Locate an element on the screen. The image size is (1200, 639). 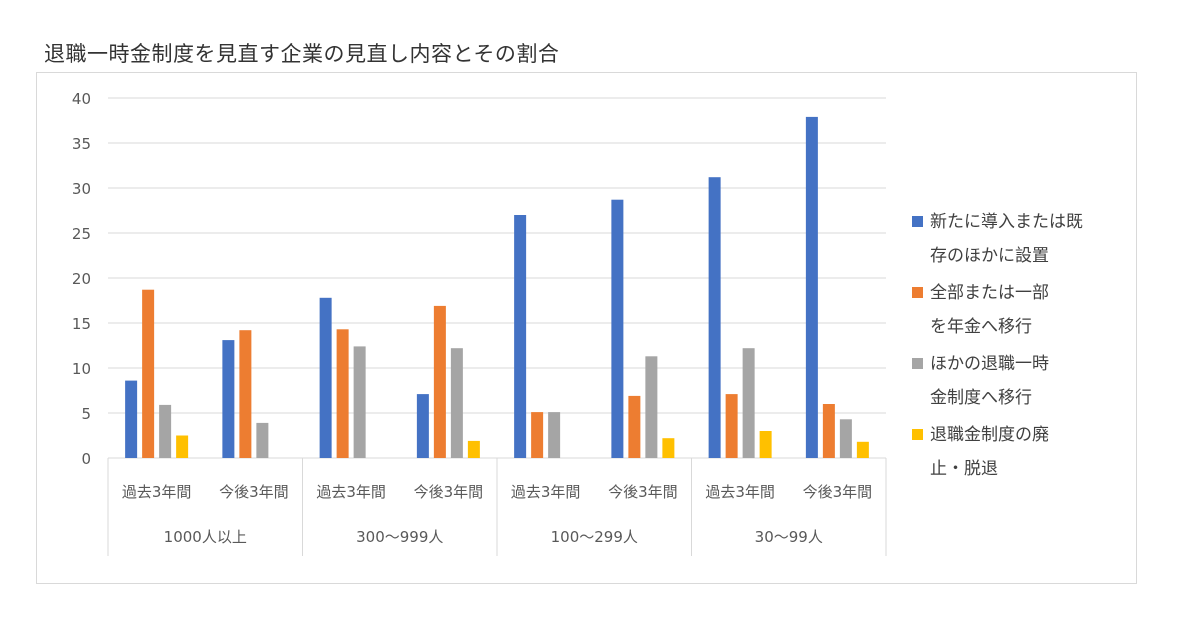
y-tick-label: 15 is located at coordinates (81, 324).